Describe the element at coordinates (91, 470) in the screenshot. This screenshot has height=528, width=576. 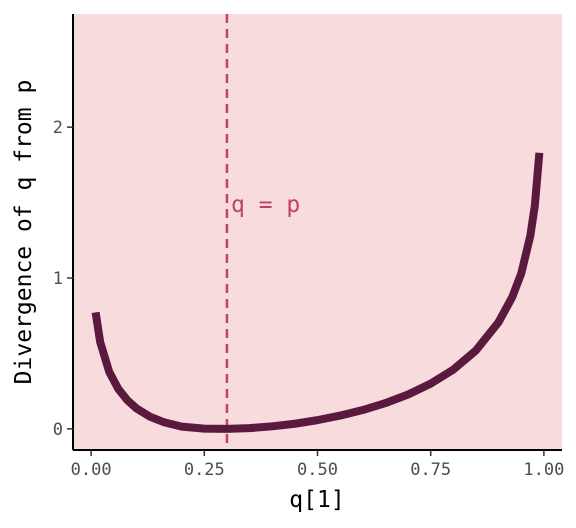
I see `x-tick-label: 0.00` at that location.